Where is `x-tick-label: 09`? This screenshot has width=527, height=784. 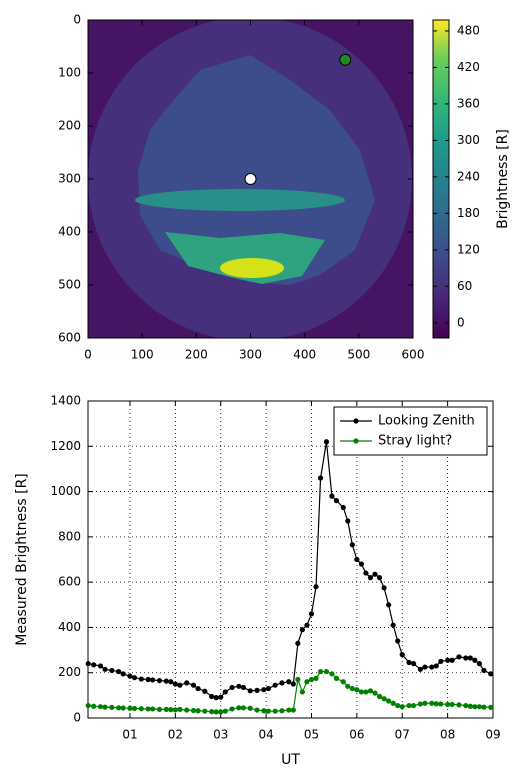
x-tick-label: 09 is located at coordinates (492, 735).